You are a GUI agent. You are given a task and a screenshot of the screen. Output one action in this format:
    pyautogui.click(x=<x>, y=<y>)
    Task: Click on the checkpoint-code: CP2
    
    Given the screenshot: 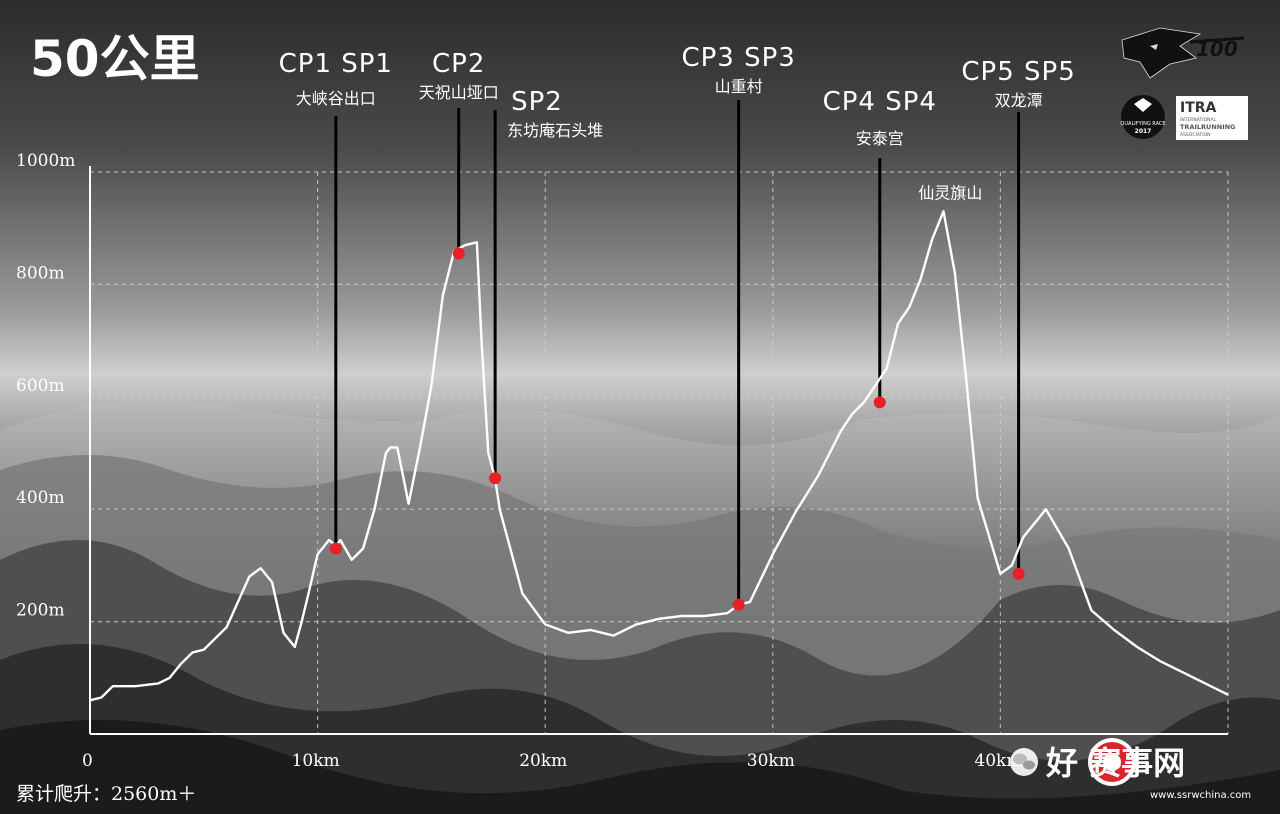 What is the action you would take?
    pyautogui.click(x=458, y=64)
    